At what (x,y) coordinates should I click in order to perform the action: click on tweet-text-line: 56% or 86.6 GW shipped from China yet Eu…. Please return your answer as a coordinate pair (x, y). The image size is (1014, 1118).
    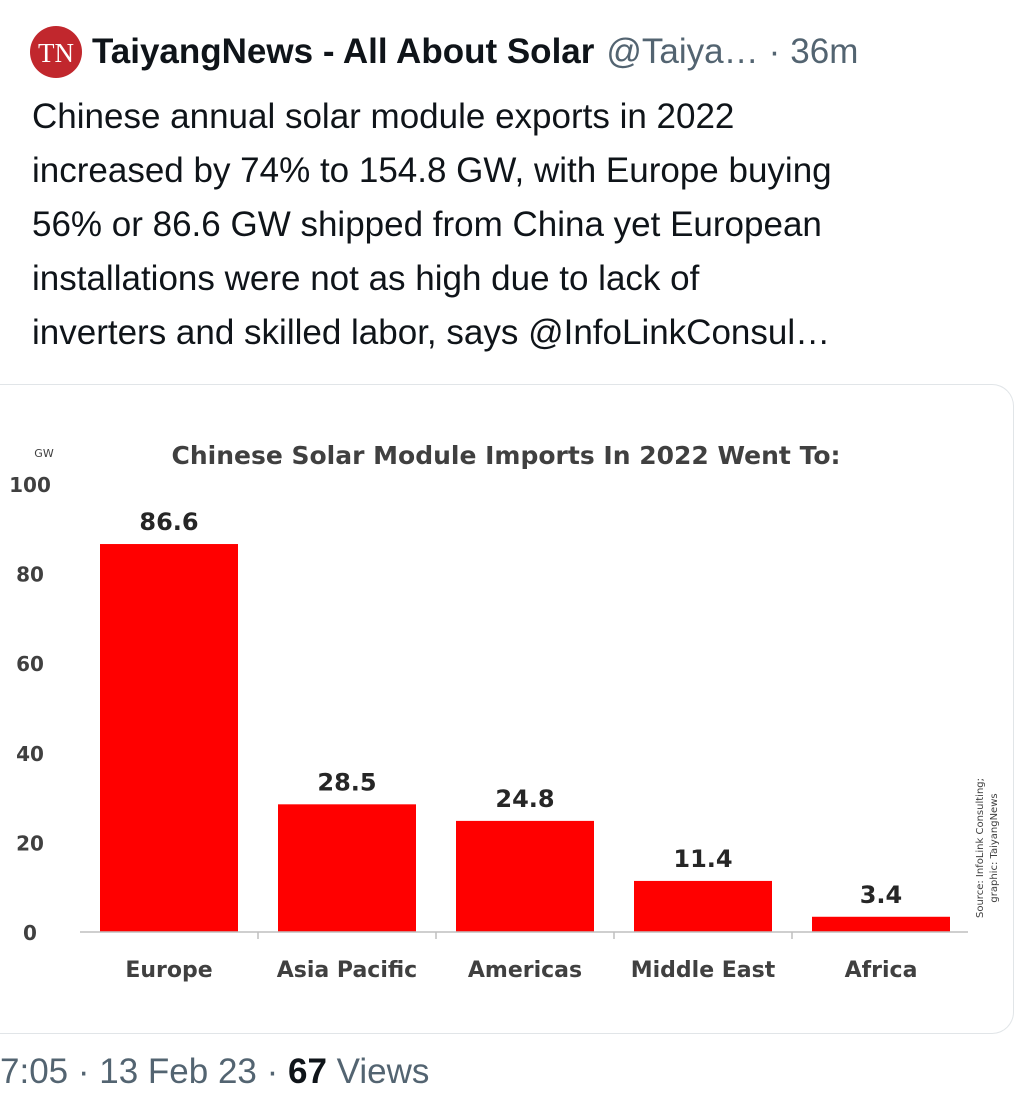
    Looking at the image, I should click on (427, 224).